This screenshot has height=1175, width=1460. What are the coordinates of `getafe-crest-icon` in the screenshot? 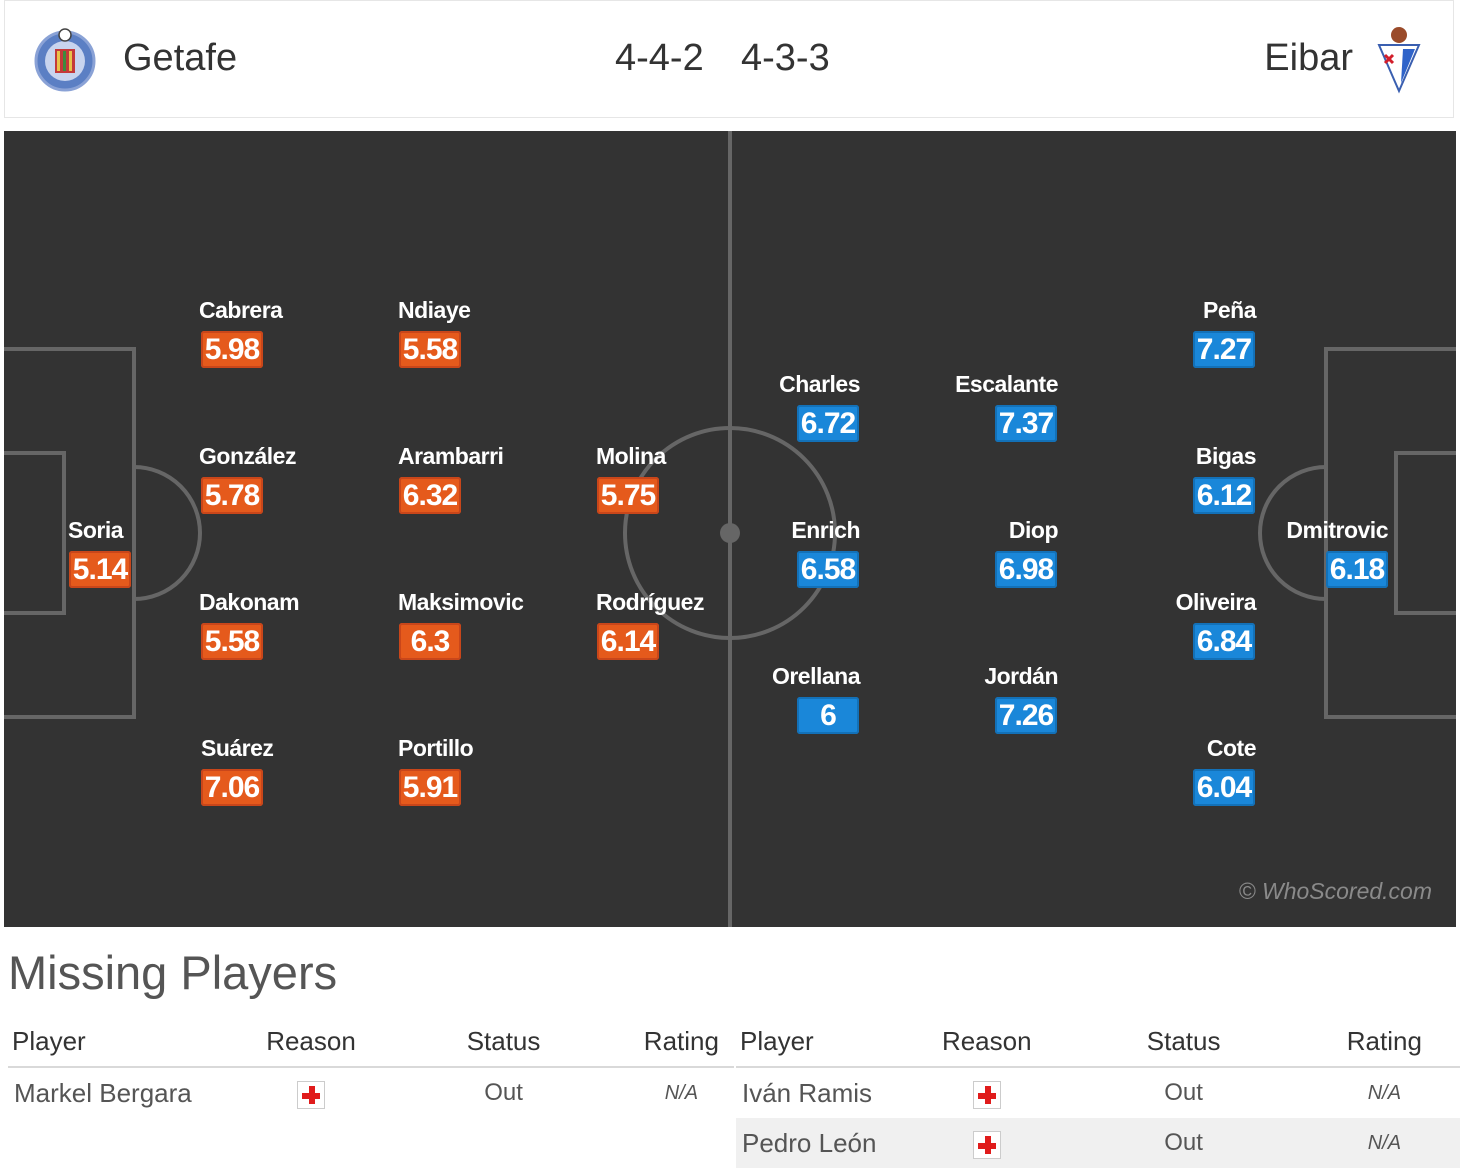 It's located at (65, 60).